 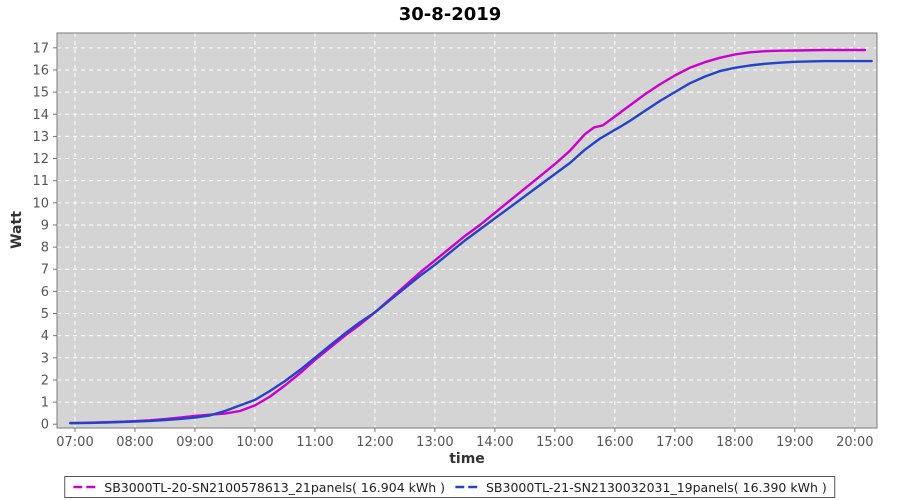 What do you see at coordinates (254, 442) in the screenshot?
I see `x-tick-label: 10:00` at bounding box center [254, 442].